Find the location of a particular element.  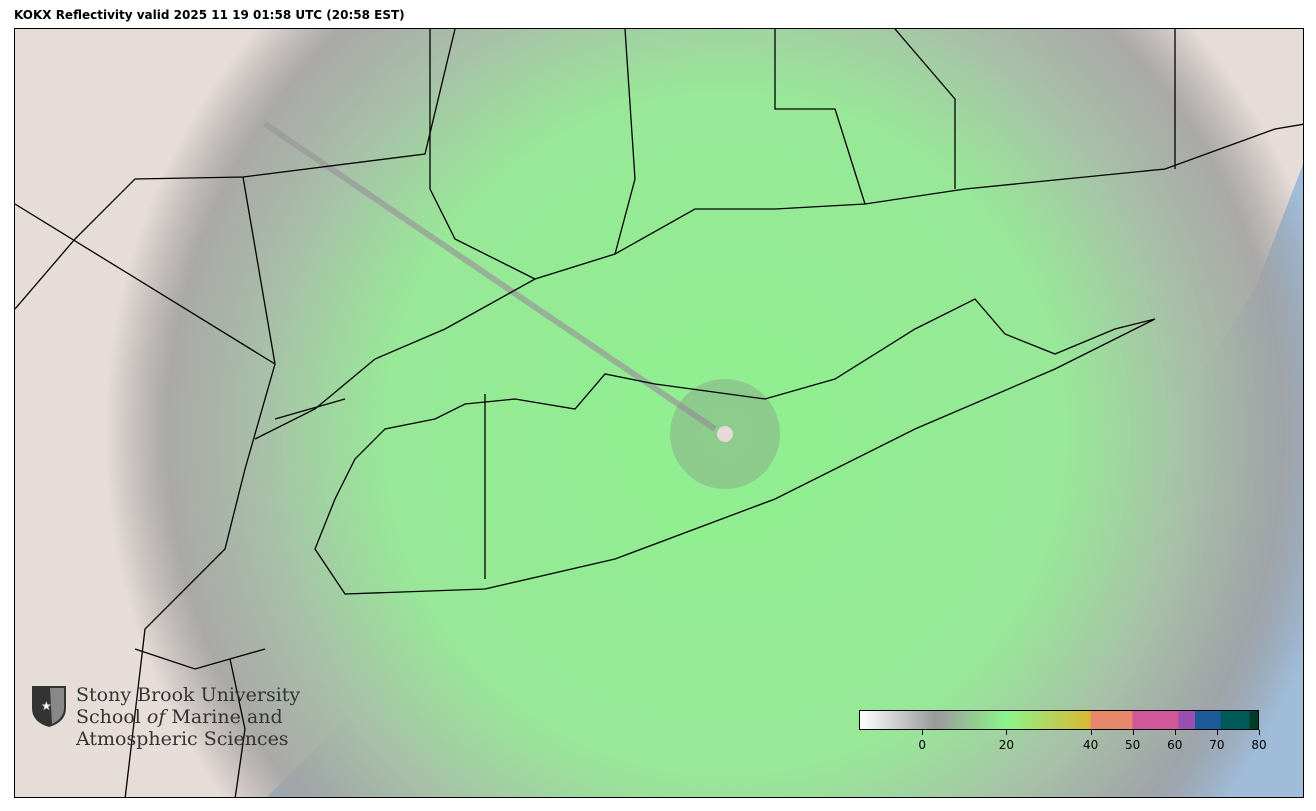

logo-line-2b: of is located at coordinates (156, 717).